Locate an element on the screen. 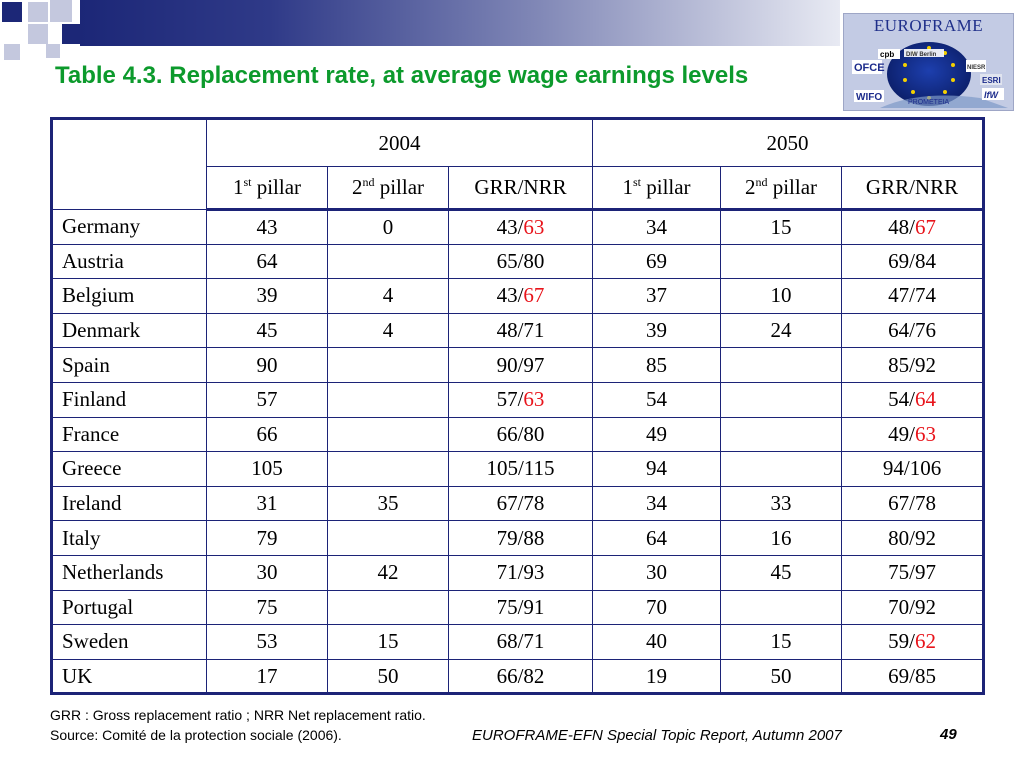 Image resolution: width=1024 pixels, height=768 pixels. grr-nrr-2004-cell: 43/63 is located at coordinates (520, 227).